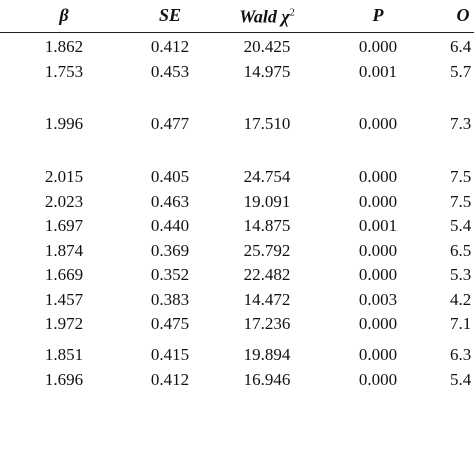 This screenshot has width=474, height=474. Describe the element at coordinates (170, 225) in the screenshot. I see `data-cell: 0.440` at that location.